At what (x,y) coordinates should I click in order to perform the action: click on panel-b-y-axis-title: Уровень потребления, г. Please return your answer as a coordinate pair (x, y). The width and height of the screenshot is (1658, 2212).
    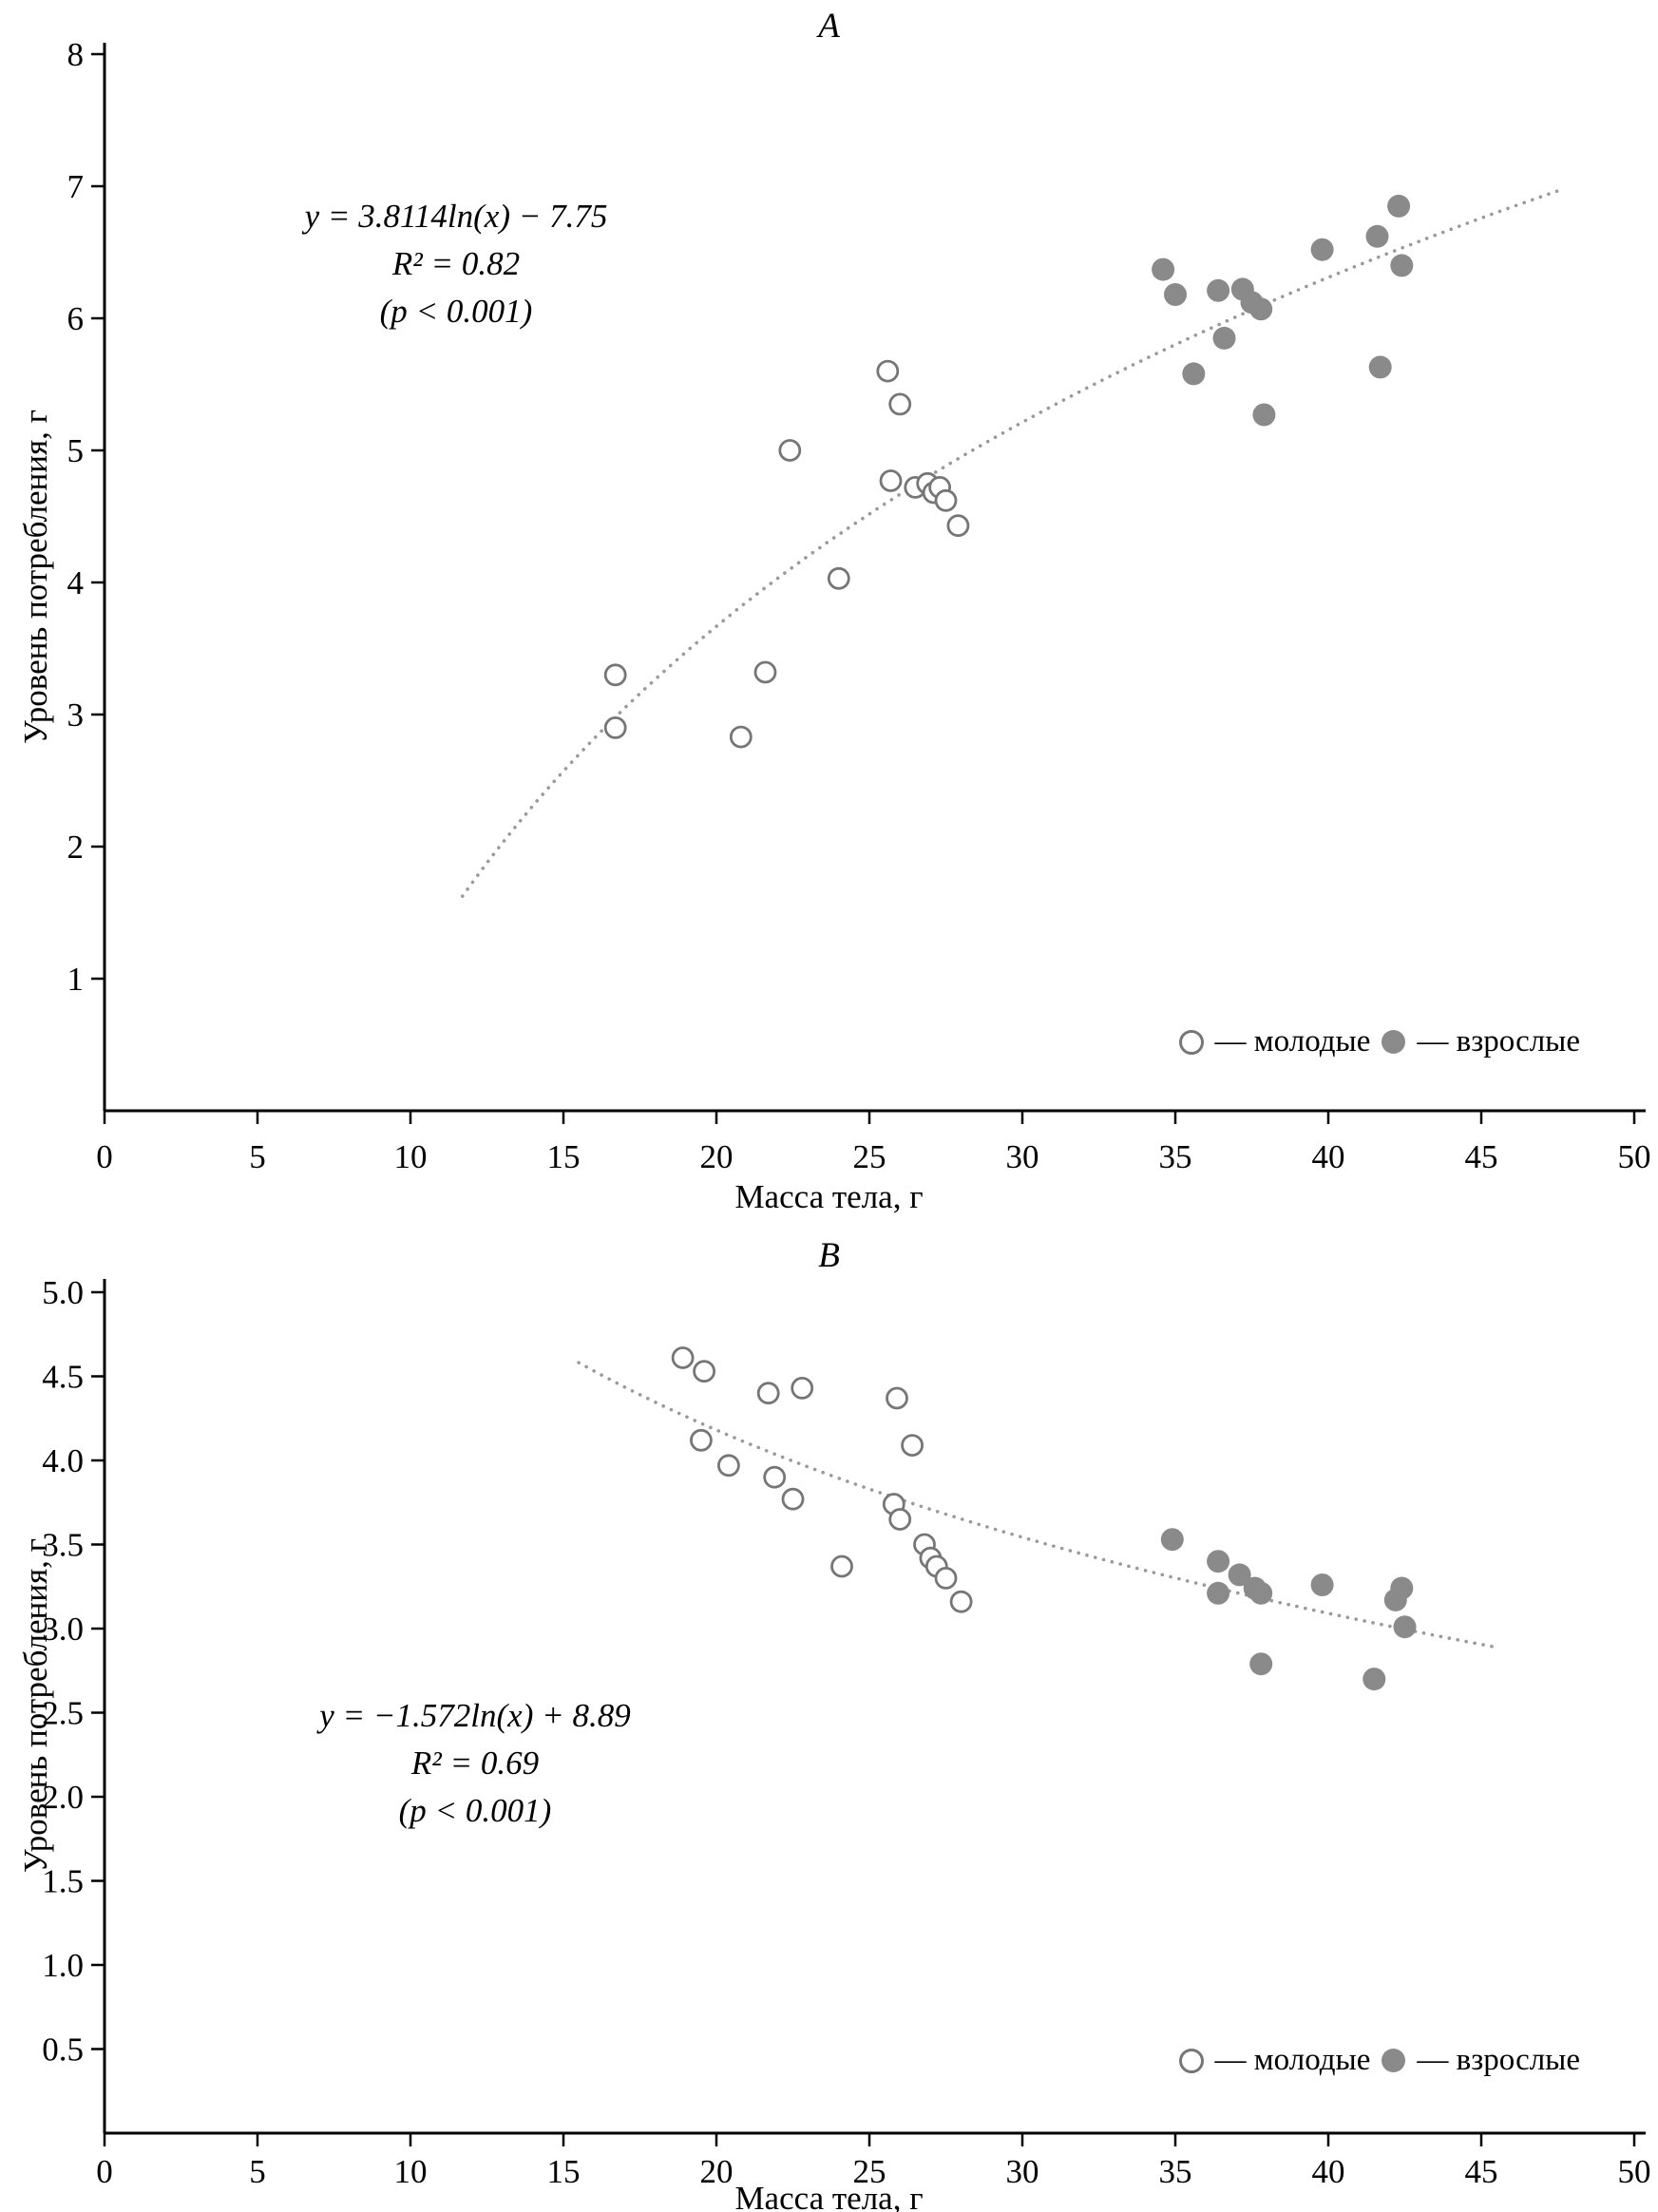
    Looking at the image, I should click on (35, 1705).